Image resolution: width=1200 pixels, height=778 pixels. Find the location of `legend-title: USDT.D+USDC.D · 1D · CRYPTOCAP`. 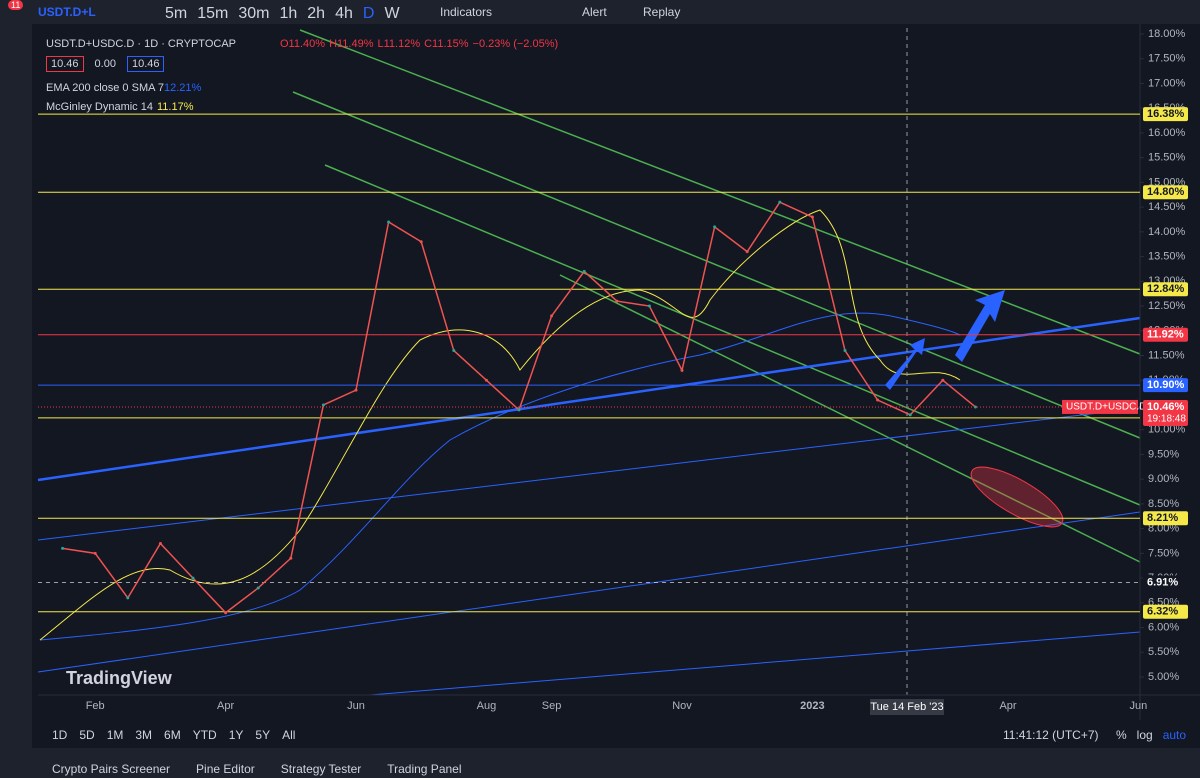

legend-title: USDT.D+USDC.D · 1D · CRYPTOCAP is located at coordinates (141, 44).